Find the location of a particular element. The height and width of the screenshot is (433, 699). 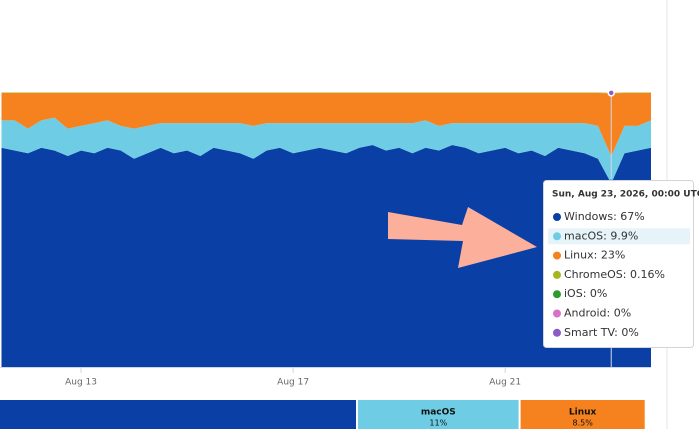

tooltip-item: ChromeOS: 0.16% is located at coordinates (614, 274).